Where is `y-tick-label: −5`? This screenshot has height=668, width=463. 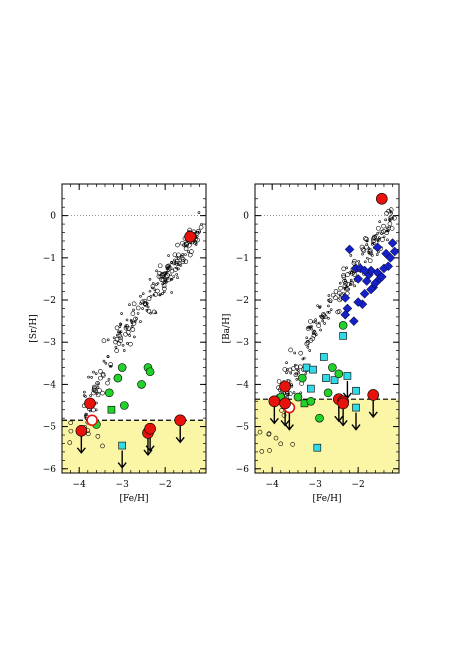 y-tick-label: −5 is located at coordinates (50, 428).